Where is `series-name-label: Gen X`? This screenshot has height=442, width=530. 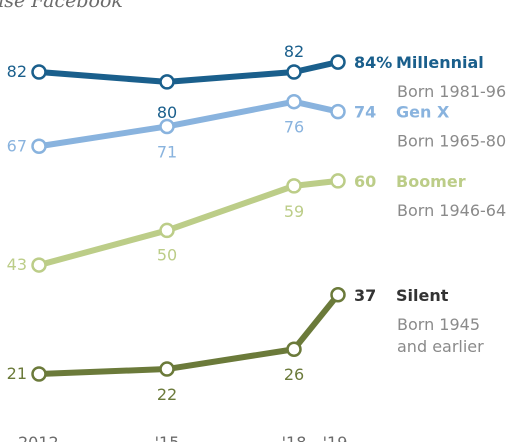
series-name-label: Gen X is located at coordinates (423, 112).